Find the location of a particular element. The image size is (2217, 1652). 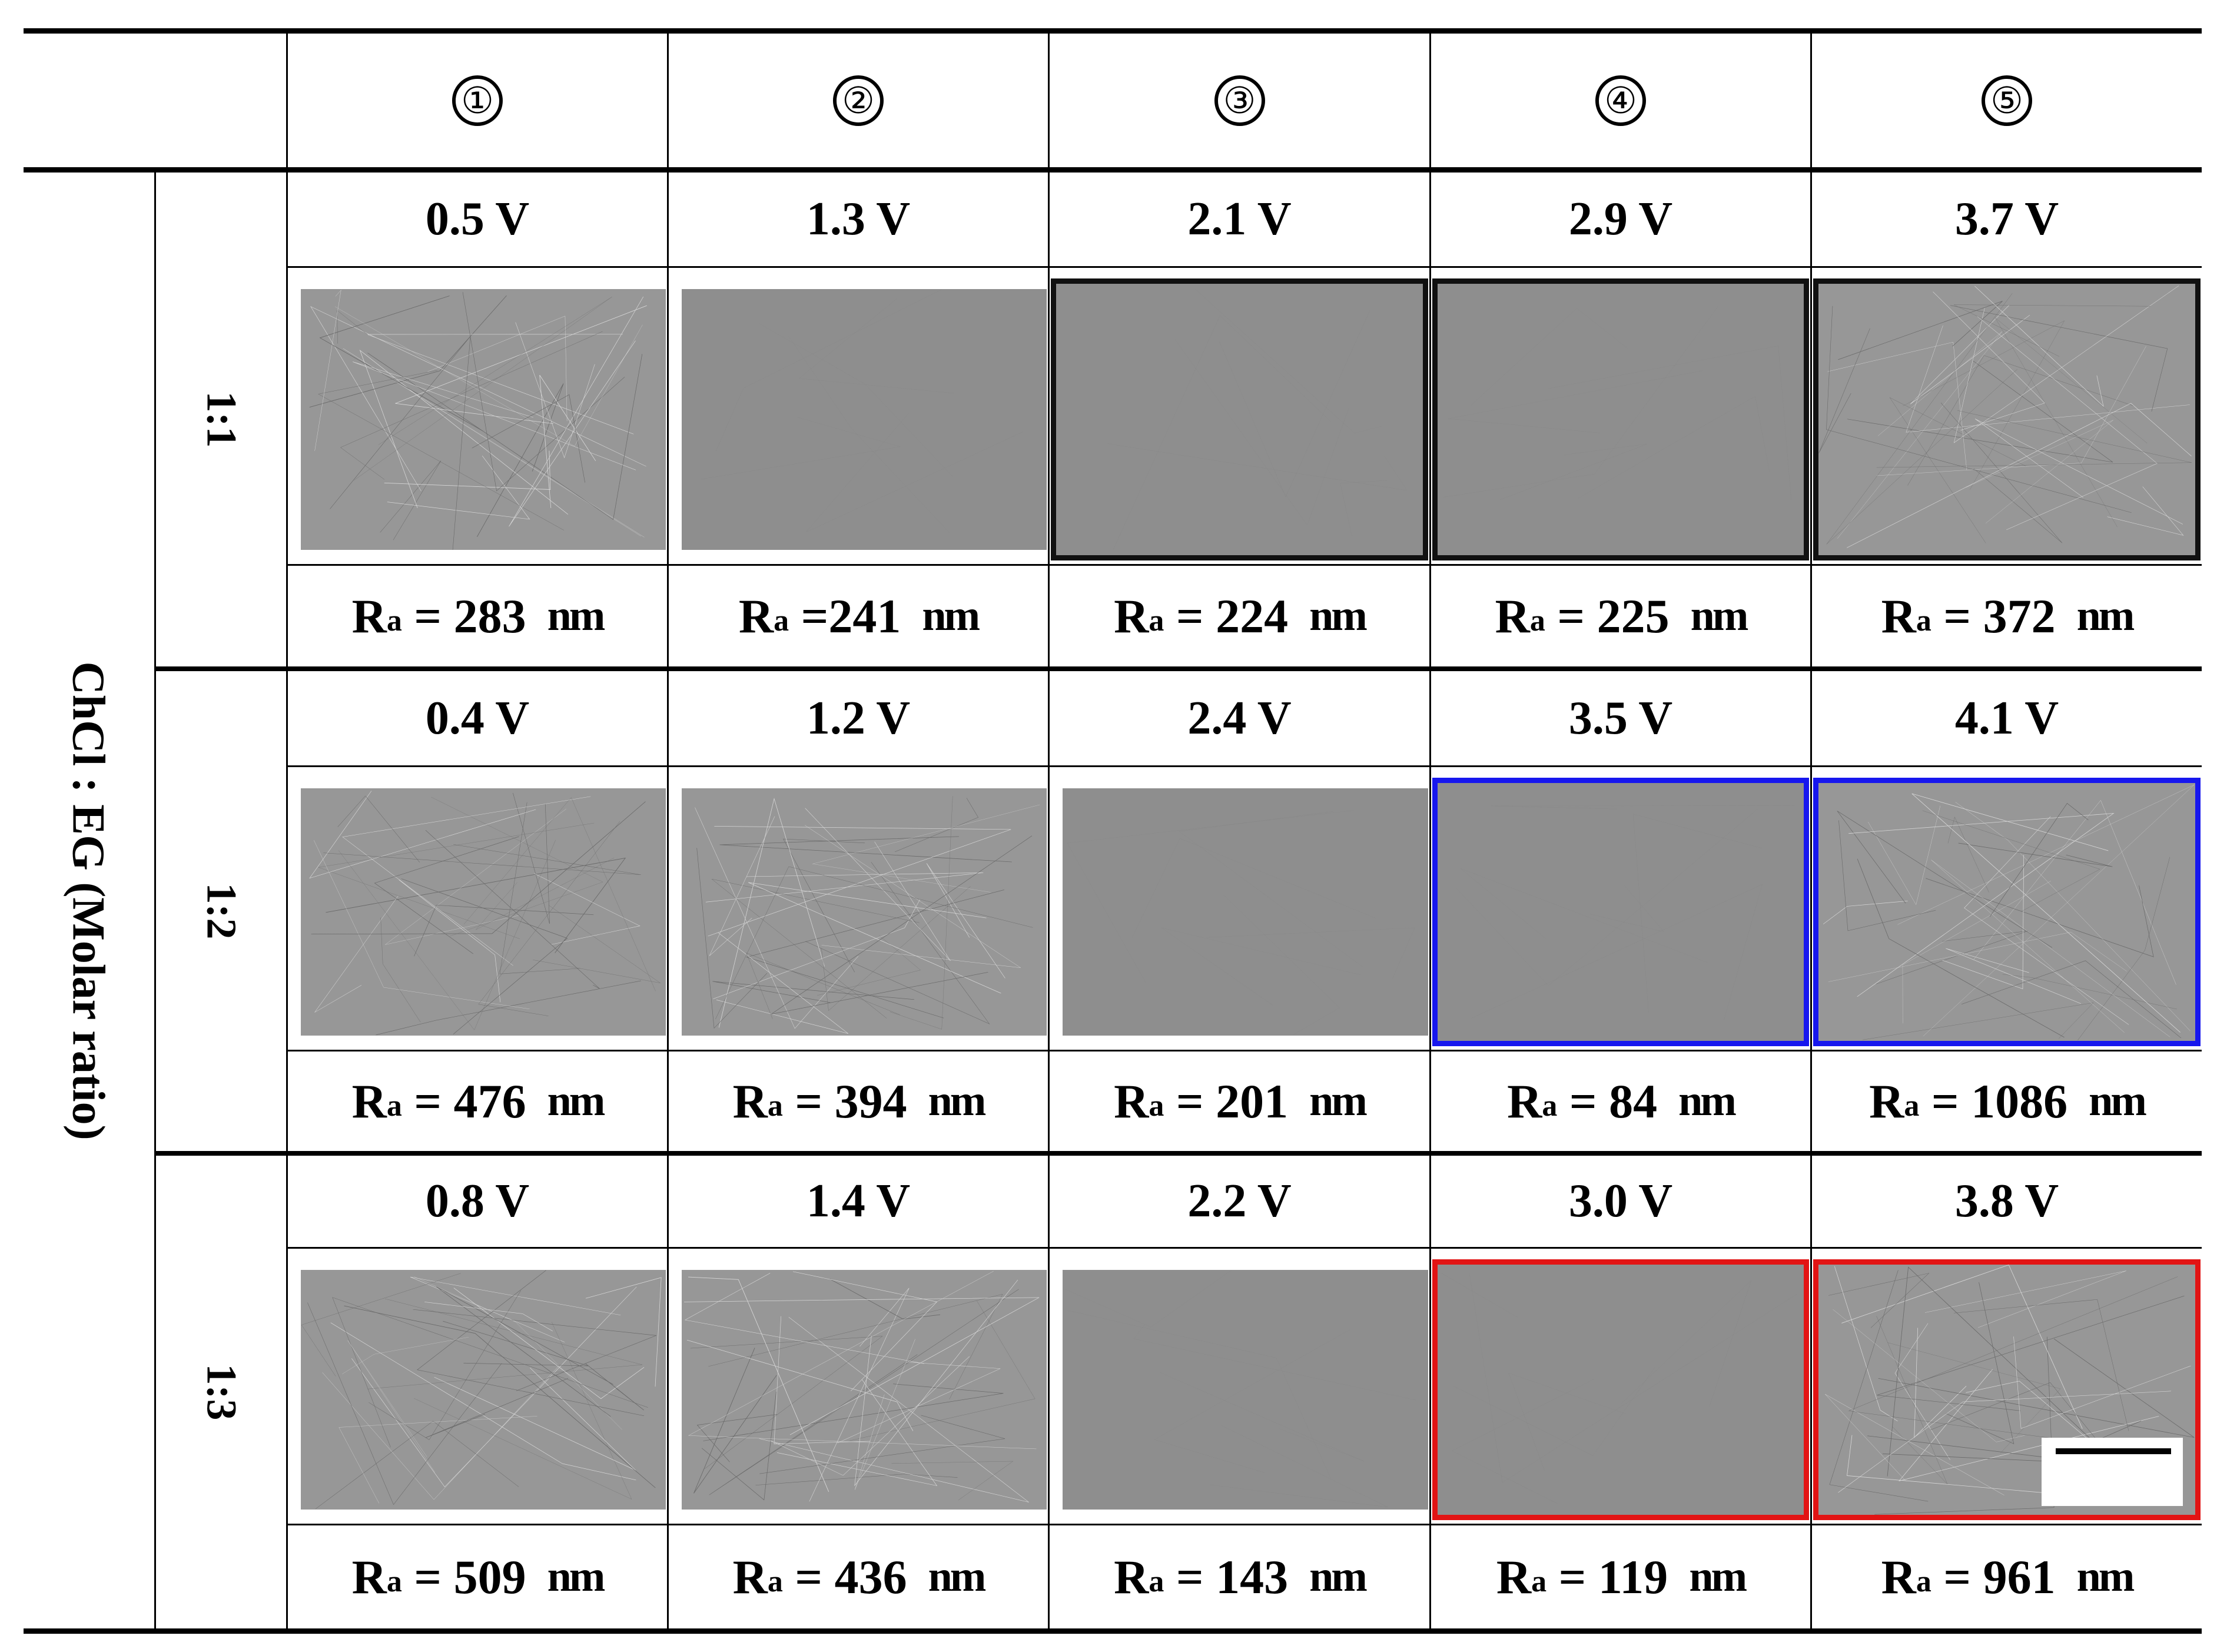

circled-number: ② is located at coordinates (859, 100).